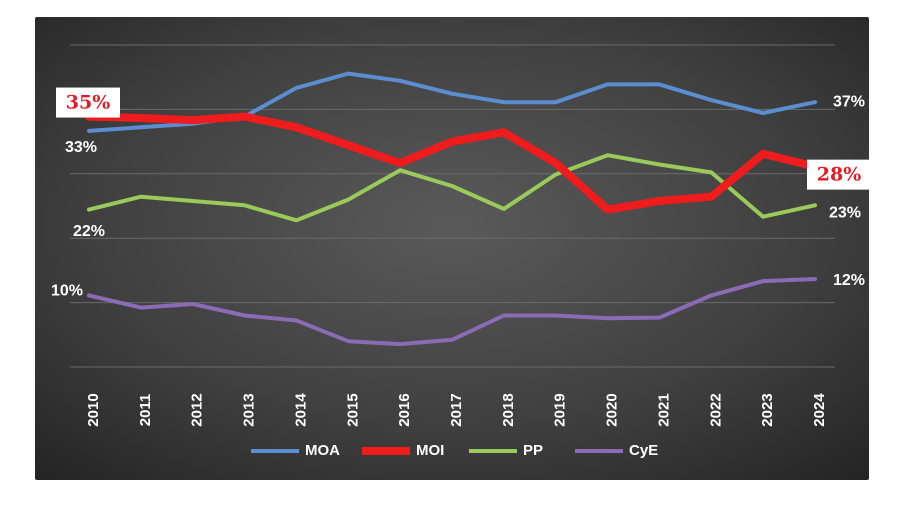 The height and width of the screenshot is (505, 900). Describe the element at coordinates (560, 409) in the screenshot. I see `x-tick-label: 2019` at that location.